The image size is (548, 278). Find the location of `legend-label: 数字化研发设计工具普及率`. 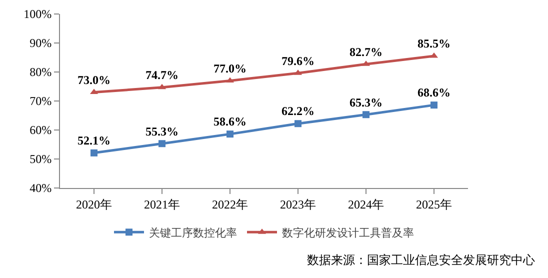

legend-label: 数字化研发设计工具普及率 is located at coordinates (348, 233).